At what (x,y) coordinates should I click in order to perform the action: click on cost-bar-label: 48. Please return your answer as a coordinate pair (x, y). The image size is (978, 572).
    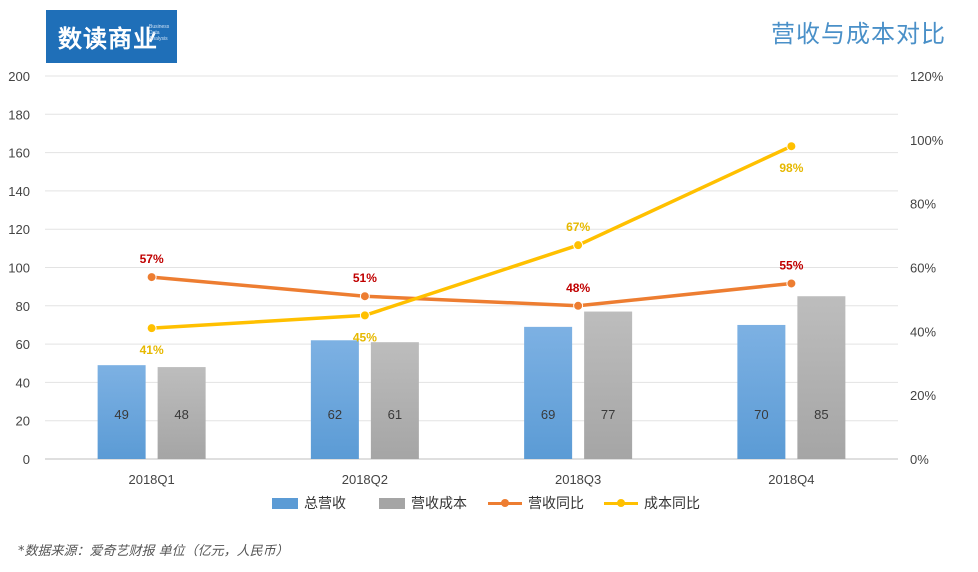
    Looking at the image, I should click on (181, 414).